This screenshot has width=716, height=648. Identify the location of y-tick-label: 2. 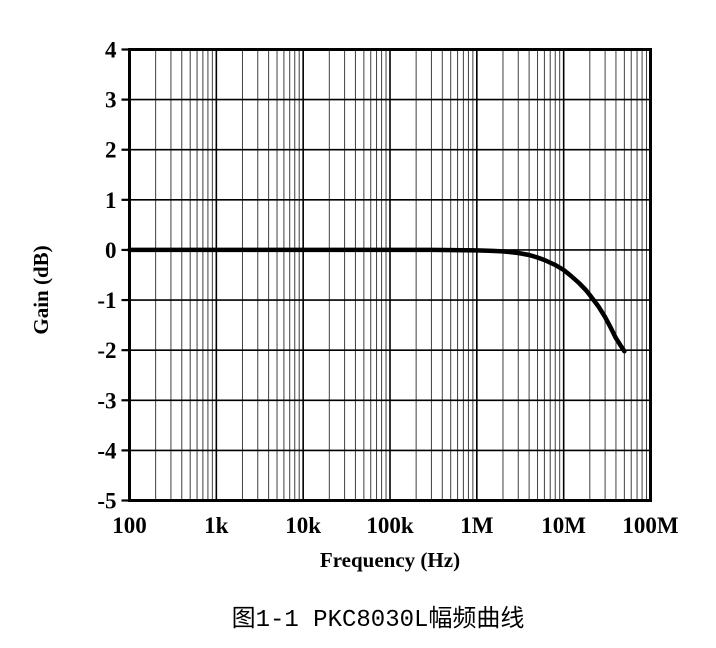
(111, 150).